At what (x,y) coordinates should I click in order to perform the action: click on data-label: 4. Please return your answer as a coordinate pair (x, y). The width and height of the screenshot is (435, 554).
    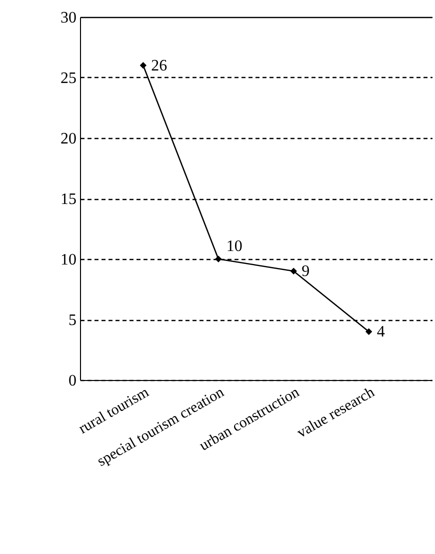
    Looking at the image, I should click on (380, 332).